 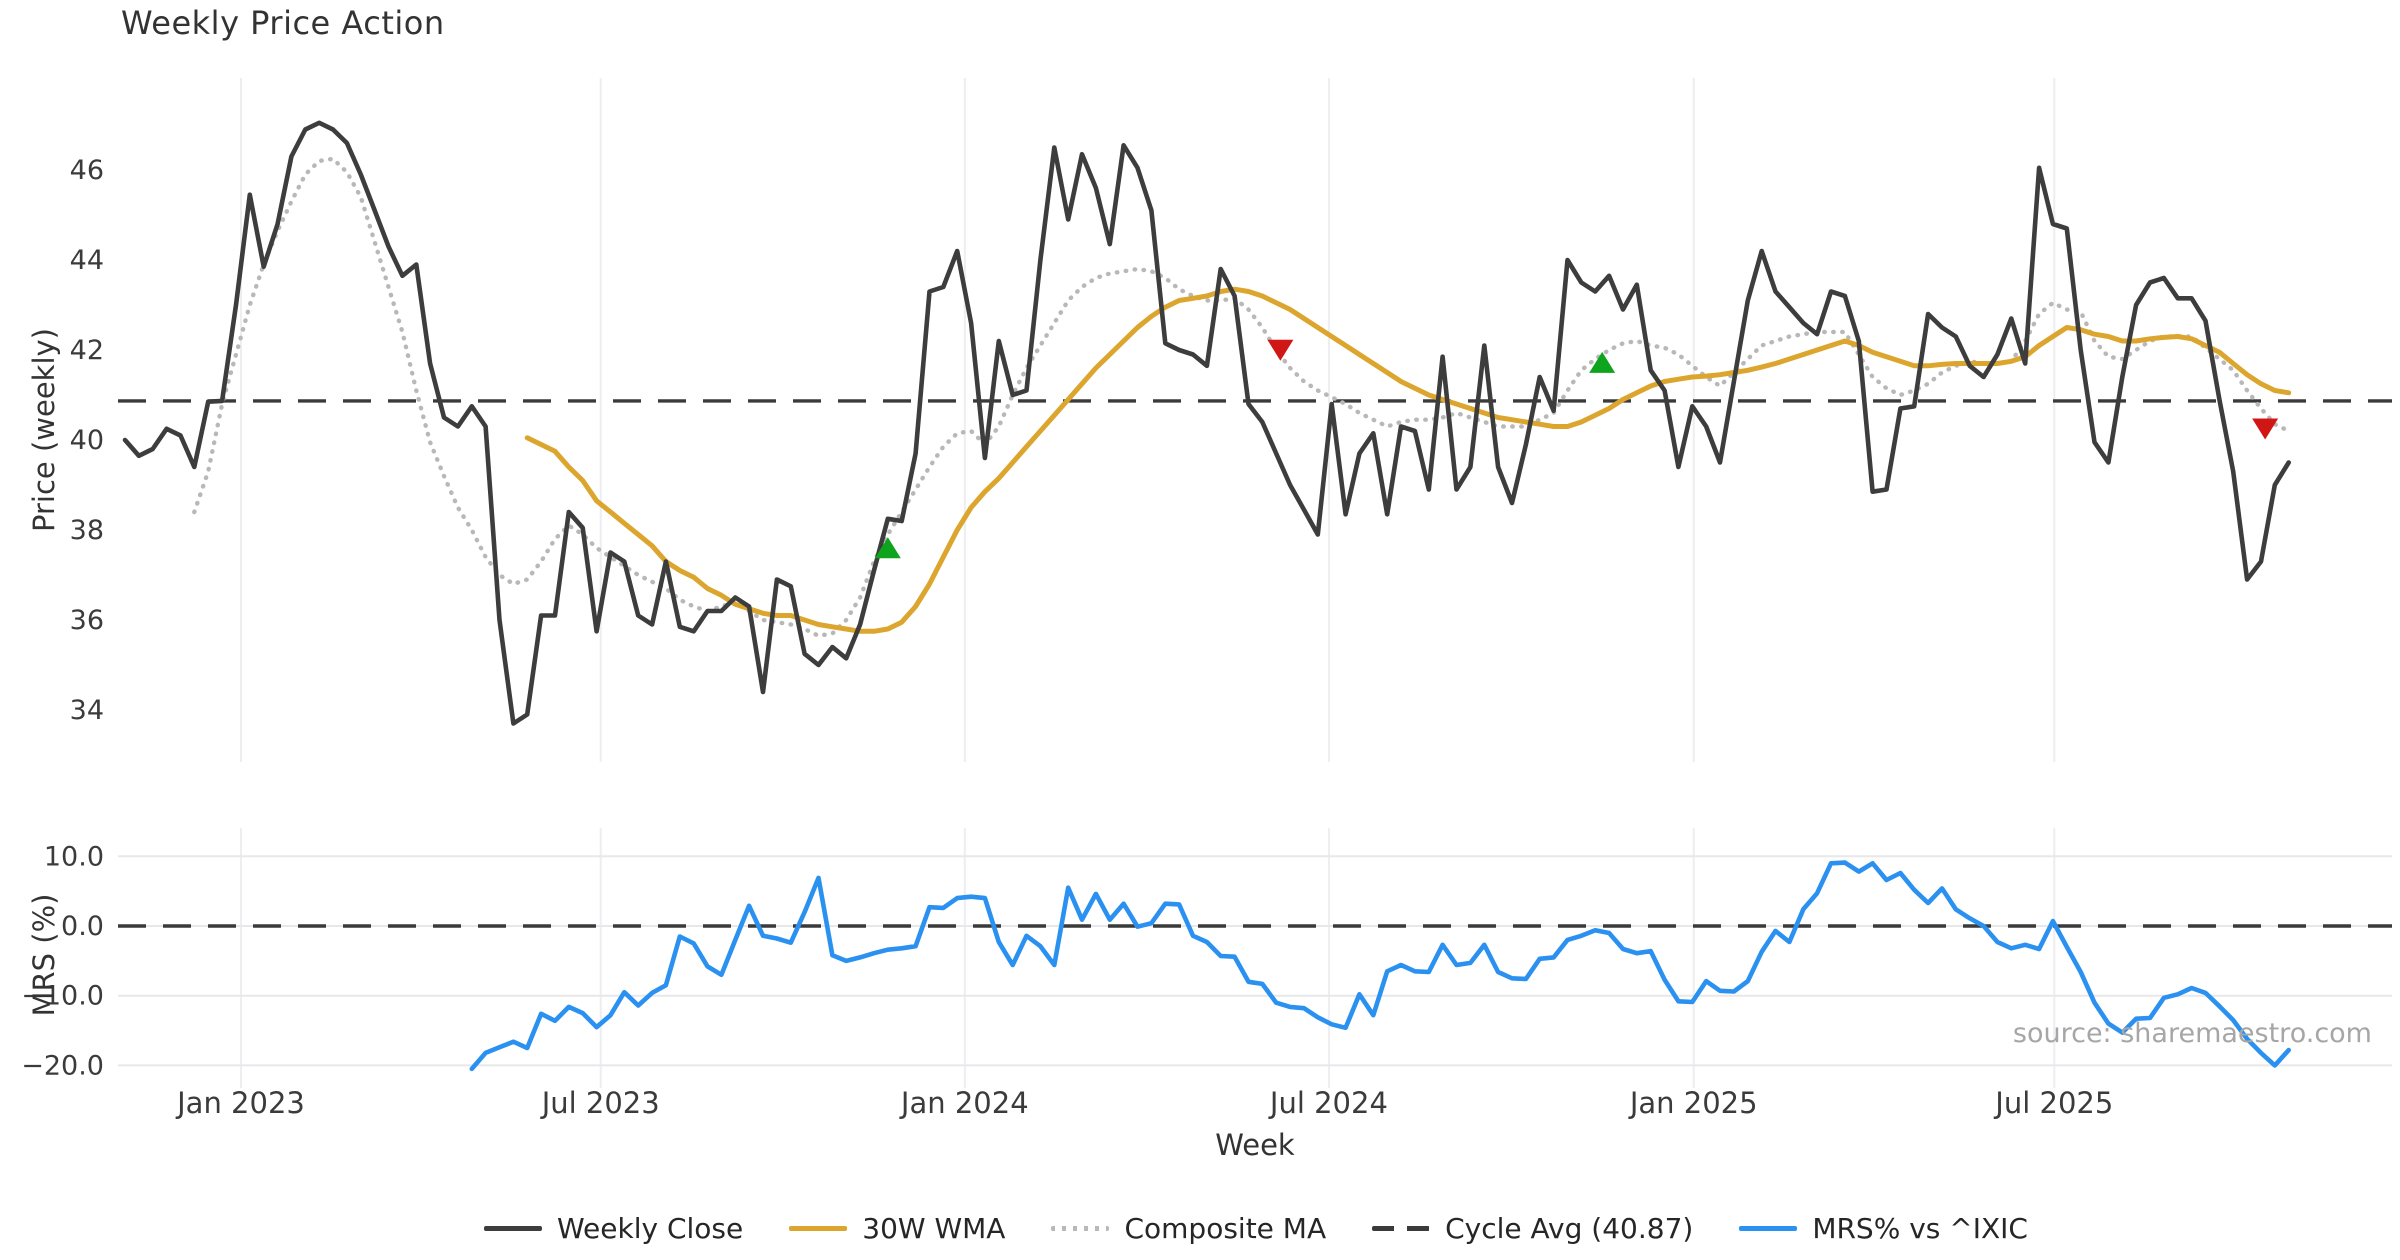 What do you see at coordinates (1080, 1228) in the screenshot?
I see `composite-ma-swatch-icon` at bounding box center [1080, 1228].